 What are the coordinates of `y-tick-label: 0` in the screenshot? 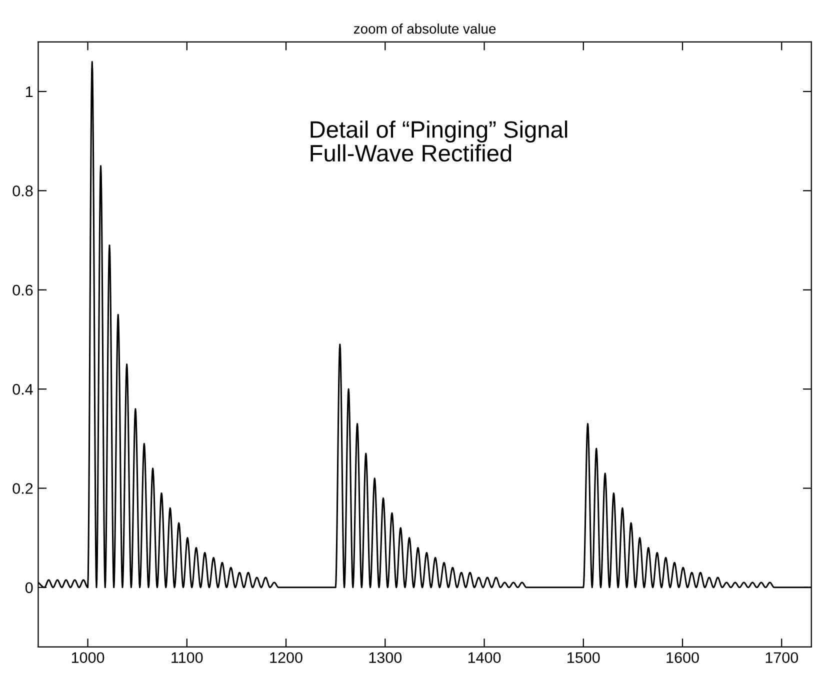 It's located at (29, 588).